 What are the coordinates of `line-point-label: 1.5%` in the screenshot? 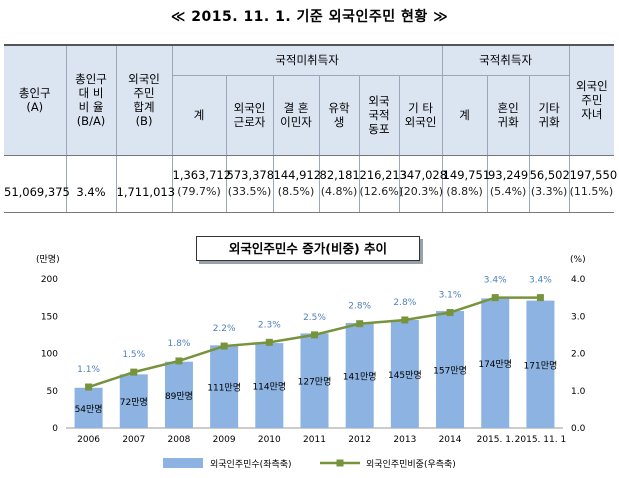 It's located at (133, 355).